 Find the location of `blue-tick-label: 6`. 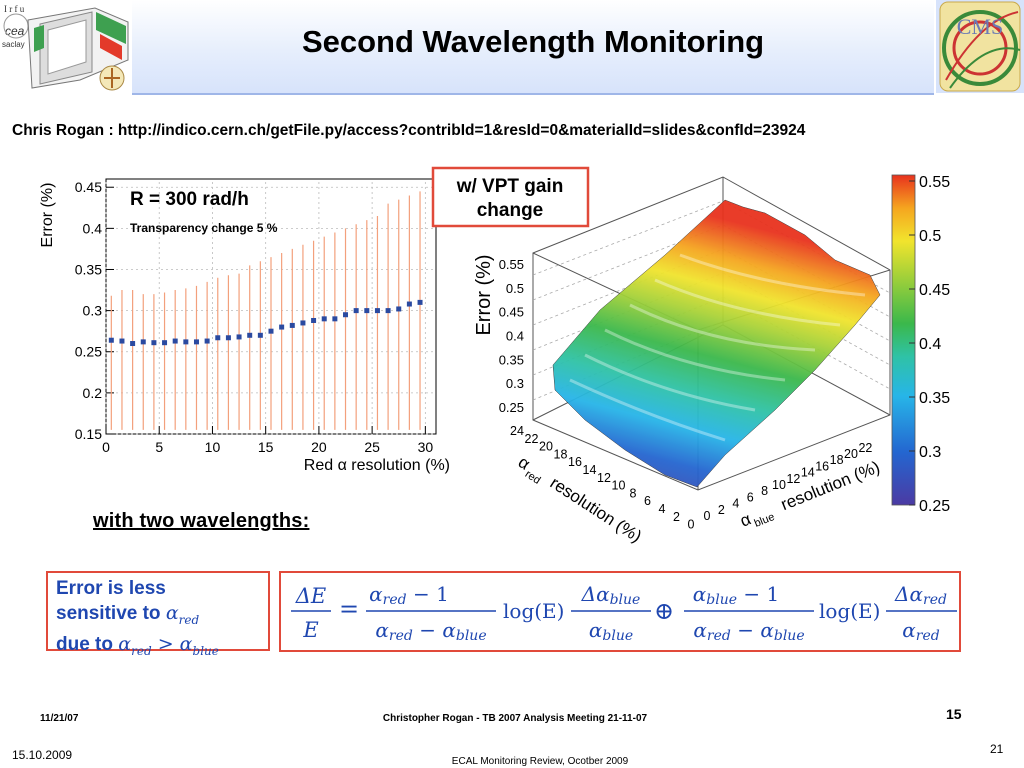

blue-tick-label: 6 is located at coordinates (750, 497).